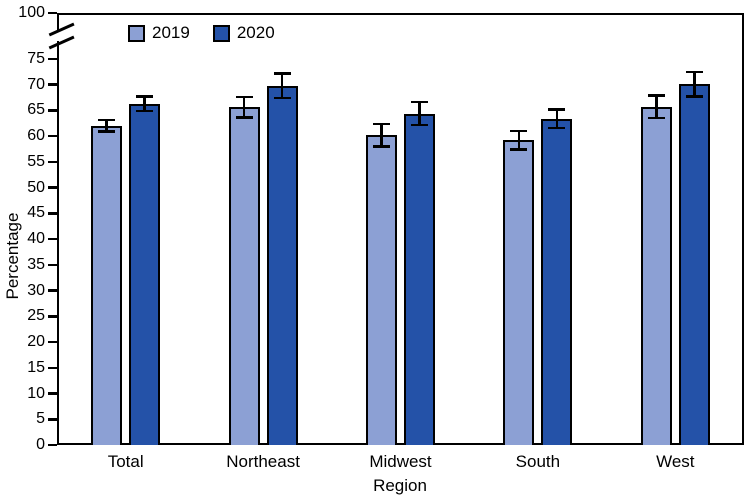 The width and height of the screenshot is (750, 503). Describe the element at coordinates (694, 264) in the screenshot. I see `bar-2020-west` at that location.